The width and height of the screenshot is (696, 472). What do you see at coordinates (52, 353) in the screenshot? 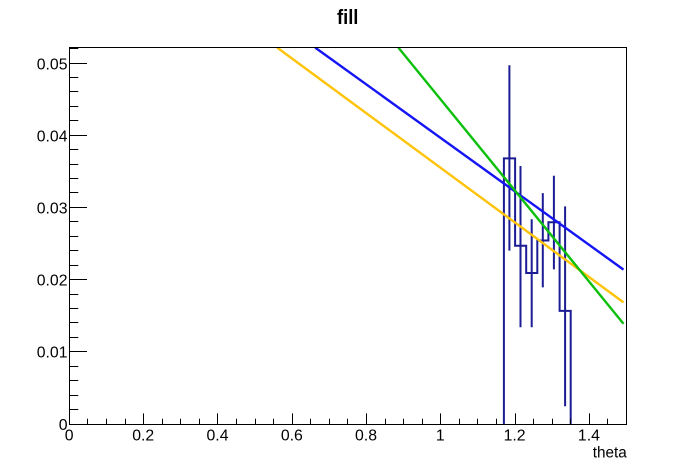
I see `svg-text: 0.01` at bounding box center [52, 353].